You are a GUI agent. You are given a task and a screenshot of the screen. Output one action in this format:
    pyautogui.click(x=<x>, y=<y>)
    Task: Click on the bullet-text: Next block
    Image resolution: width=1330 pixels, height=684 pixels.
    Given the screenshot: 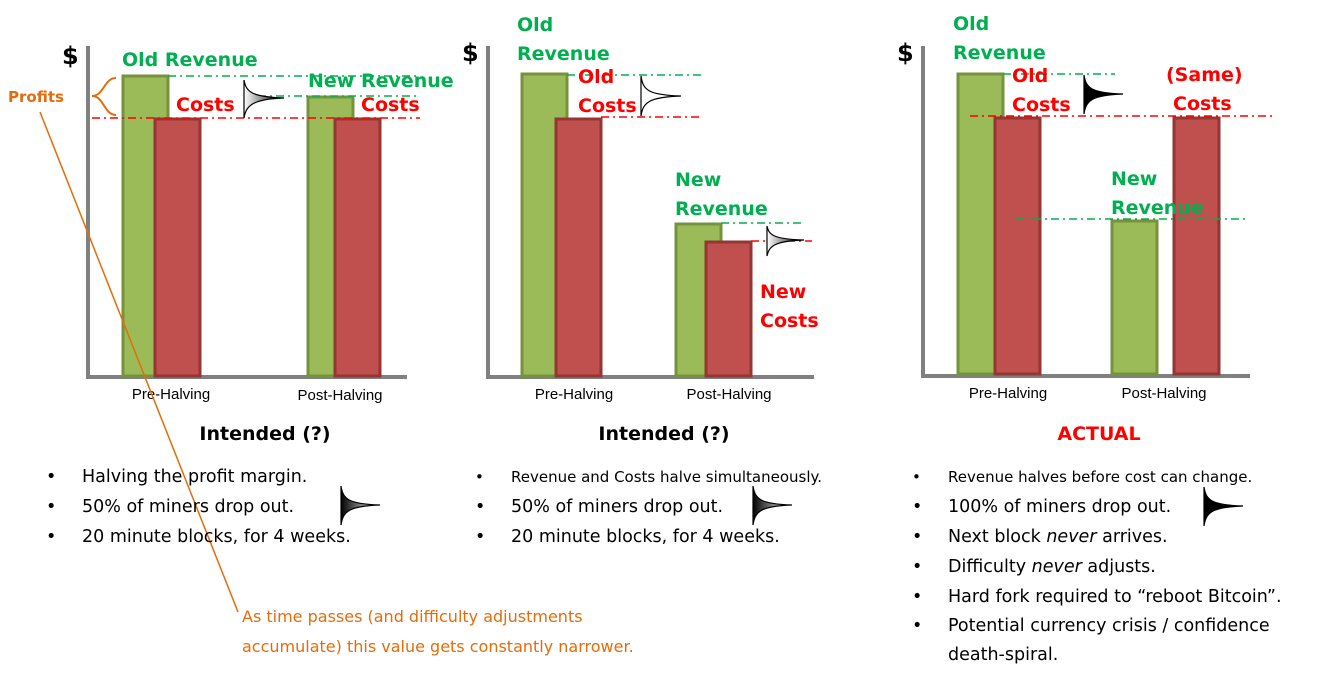 What is the action you would take?
    pyautogui.click(x=994, y=537)
    